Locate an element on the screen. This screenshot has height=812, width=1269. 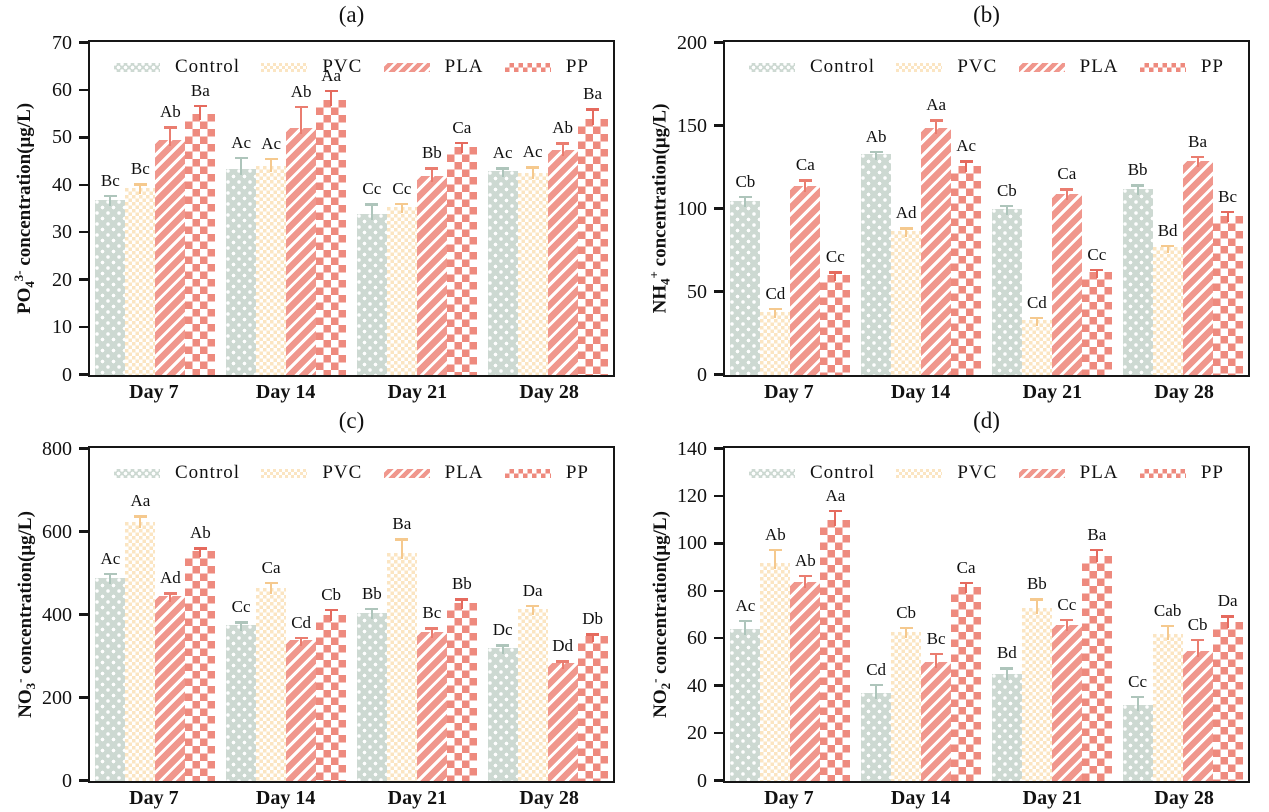
legend-item-control: Control is located at coordinates (177, 473).